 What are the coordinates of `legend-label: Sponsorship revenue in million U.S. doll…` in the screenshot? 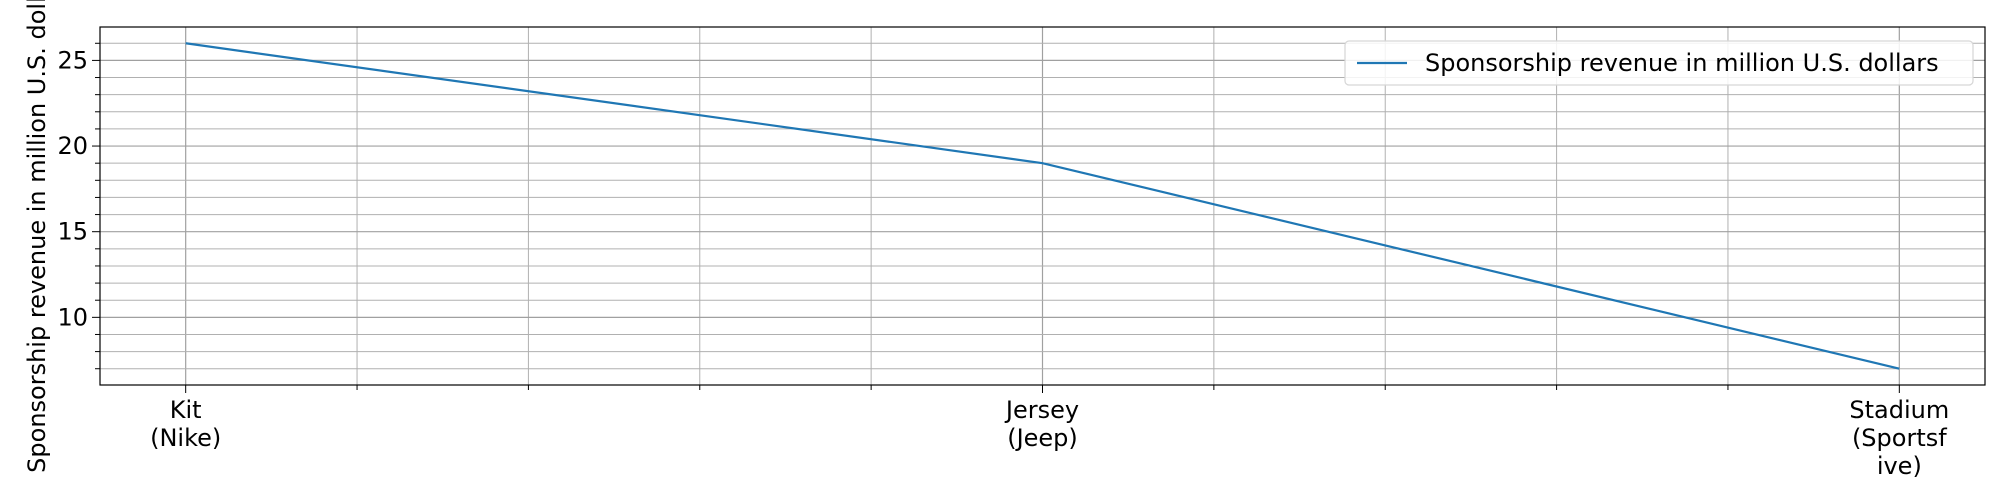 It's located at (1682, 63).